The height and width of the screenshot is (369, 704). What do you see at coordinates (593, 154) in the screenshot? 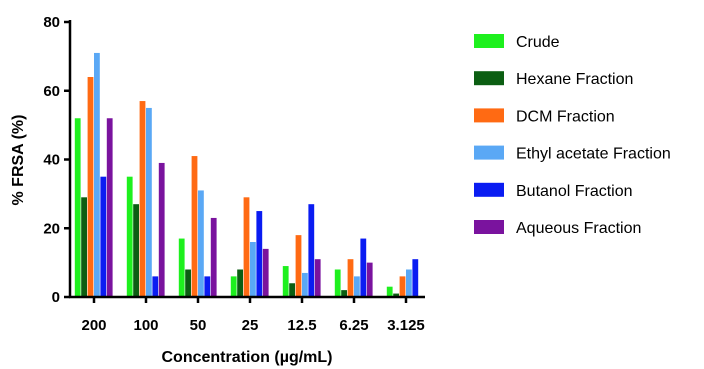
I see `legend-label: Ethyl acetate Fraction` at bounding box center [593, 154].